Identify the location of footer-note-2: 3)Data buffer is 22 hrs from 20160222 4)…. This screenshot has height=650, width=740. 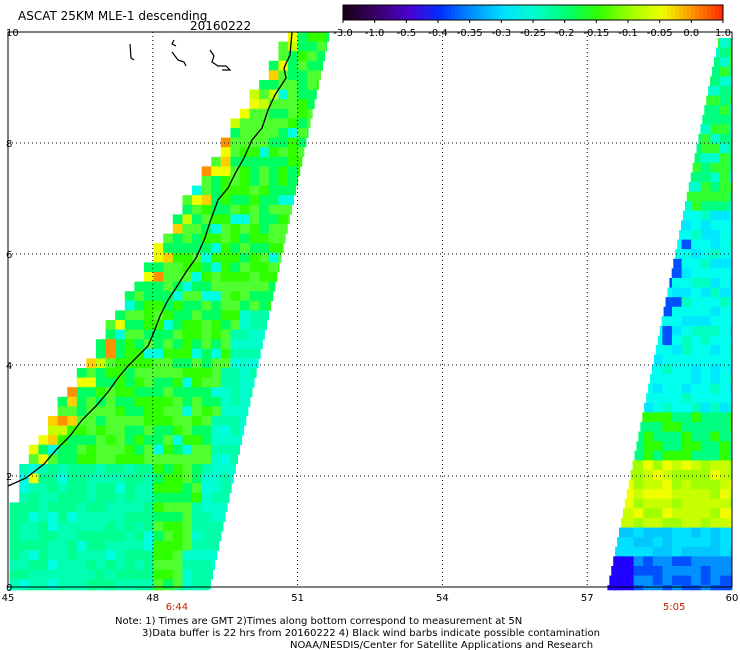
(371, 633).